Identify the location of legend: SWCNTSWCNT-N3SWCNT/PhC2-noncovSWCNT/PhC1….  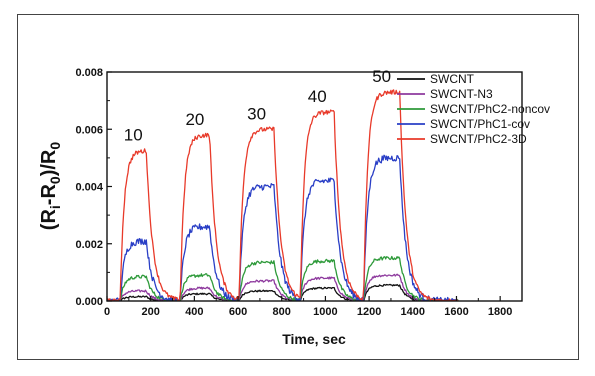
(473, 109).